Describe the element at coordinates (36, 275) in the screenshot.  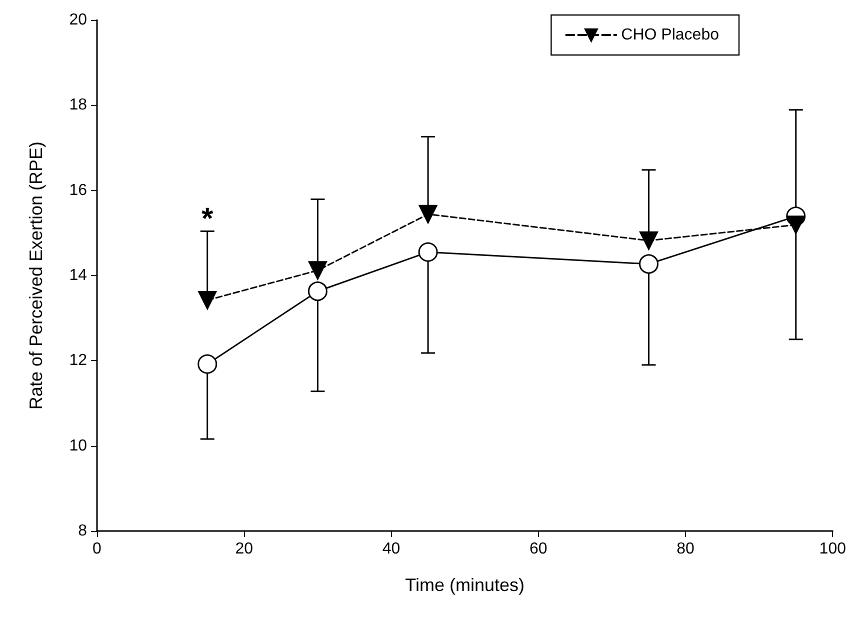
I see `y-axis-title: Rate of Perceived Exertion (RPE)` at that location.